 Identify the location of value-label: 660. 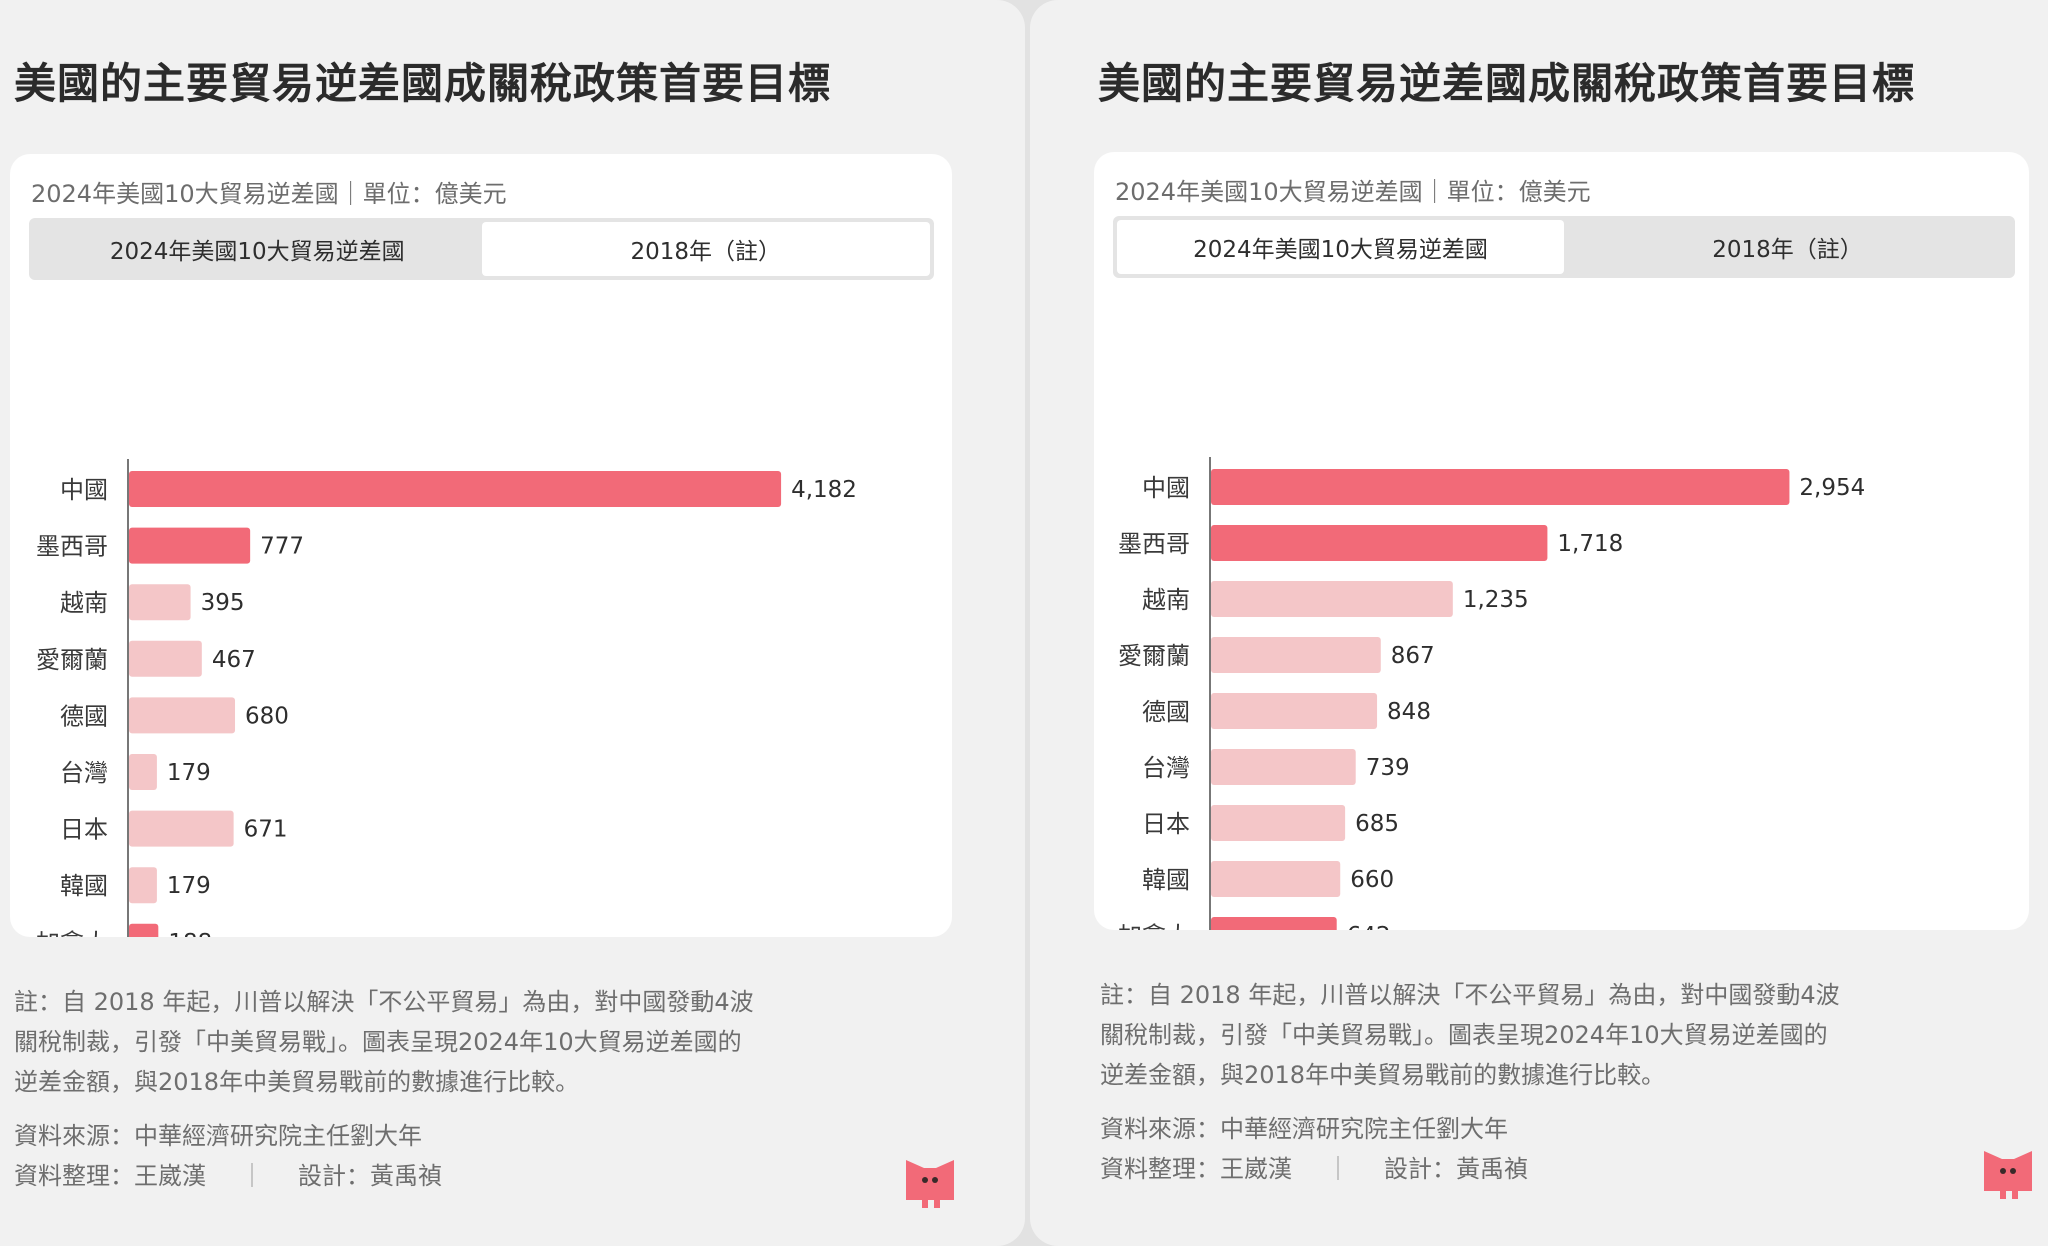
(1372, 880).